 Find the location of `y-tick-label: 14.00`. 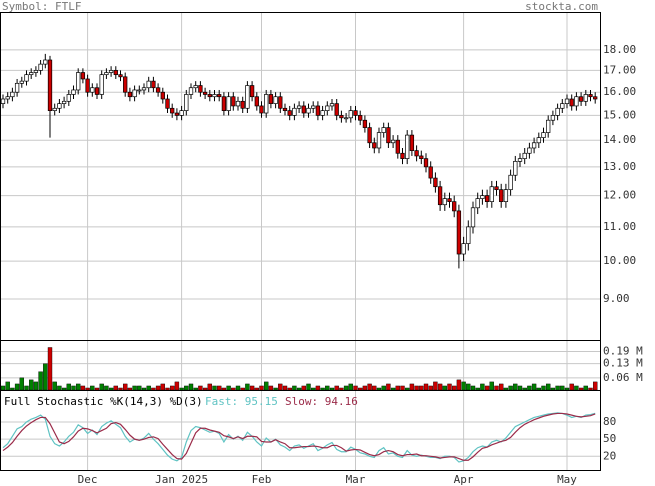

y-tick-label: 14.00 is located at coordinates (619, 139).